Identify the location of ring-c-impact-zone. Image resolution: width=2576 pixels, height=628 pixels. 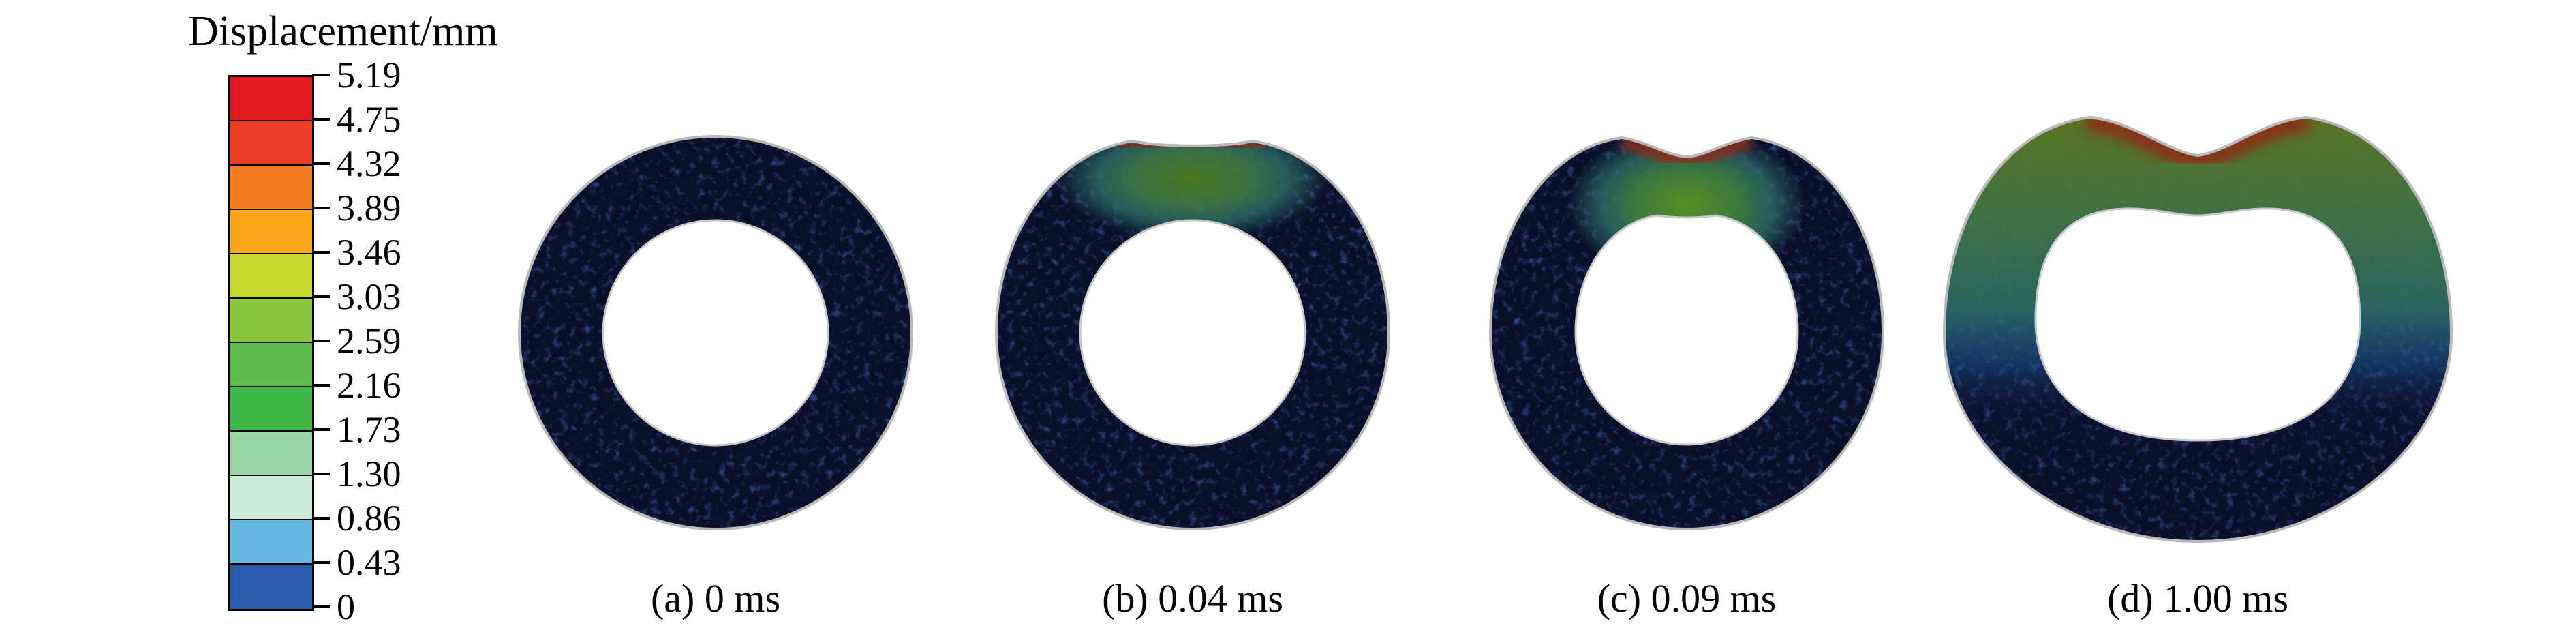
(1687, 210).